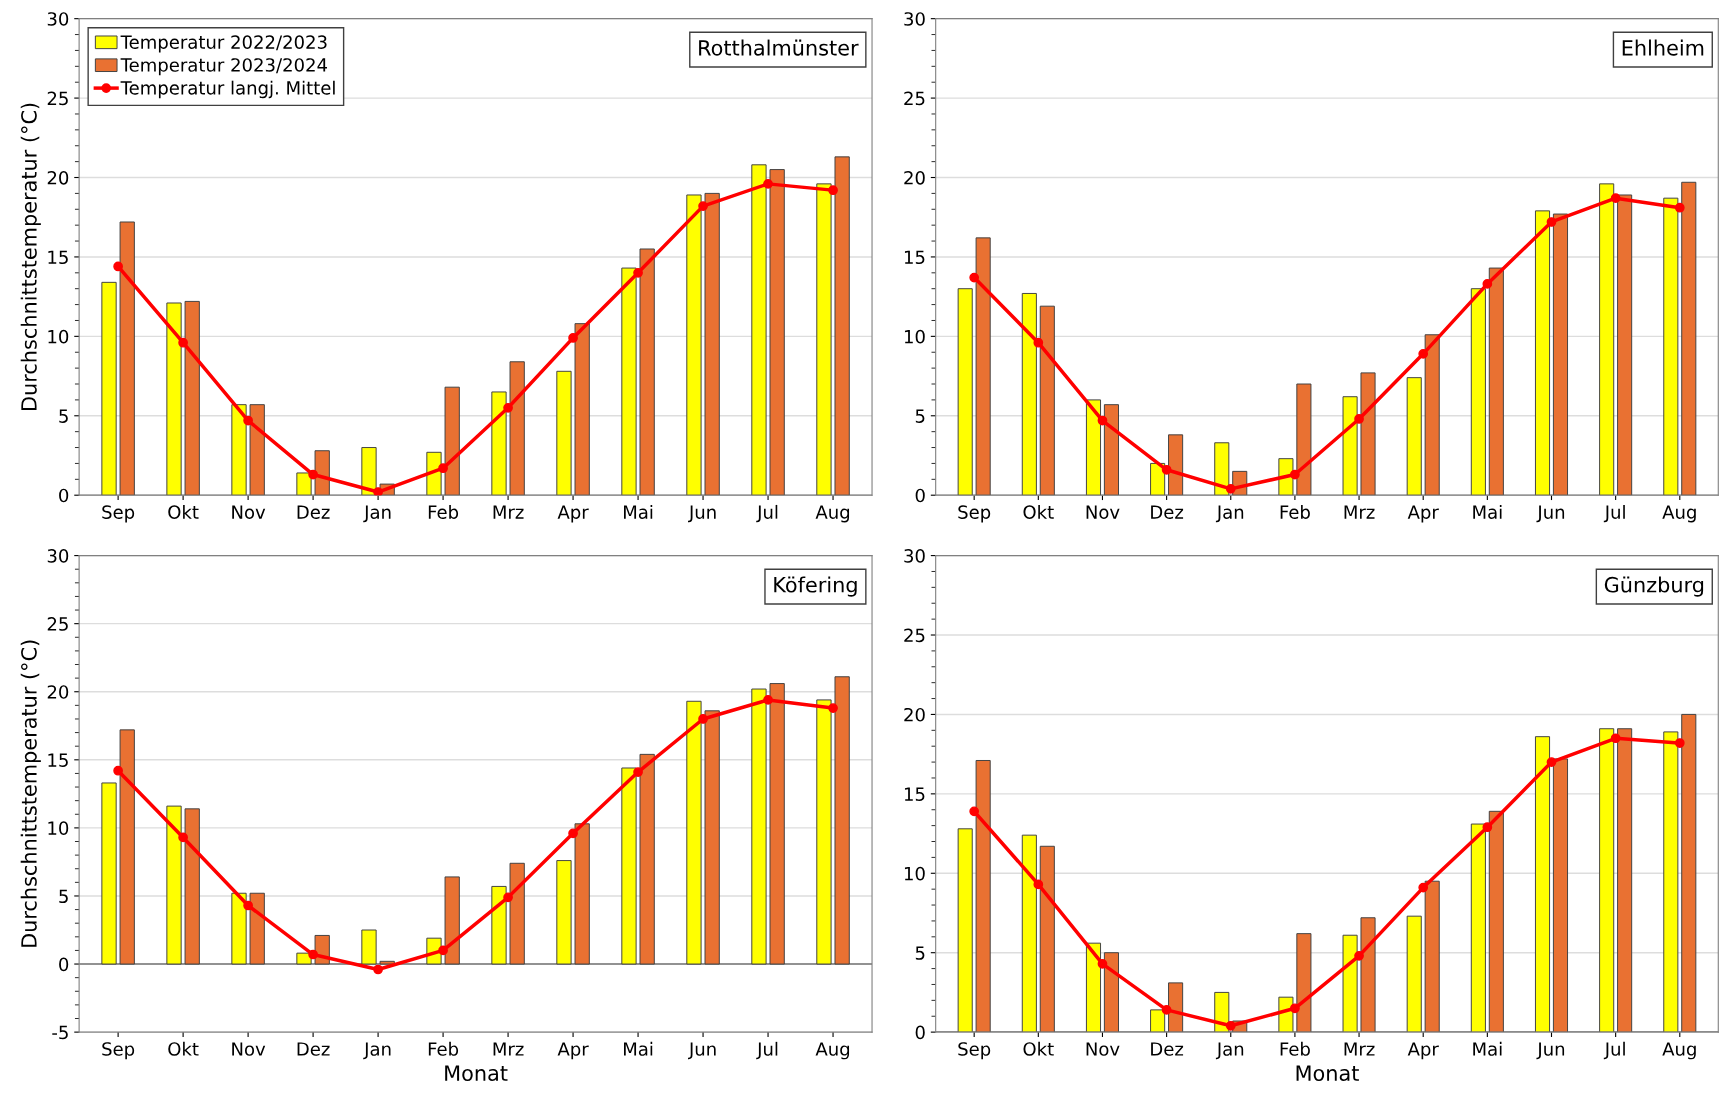 This screenshot has width=1720, height=1098. I want to click on y-tick-label: 25, so click(914, 635).